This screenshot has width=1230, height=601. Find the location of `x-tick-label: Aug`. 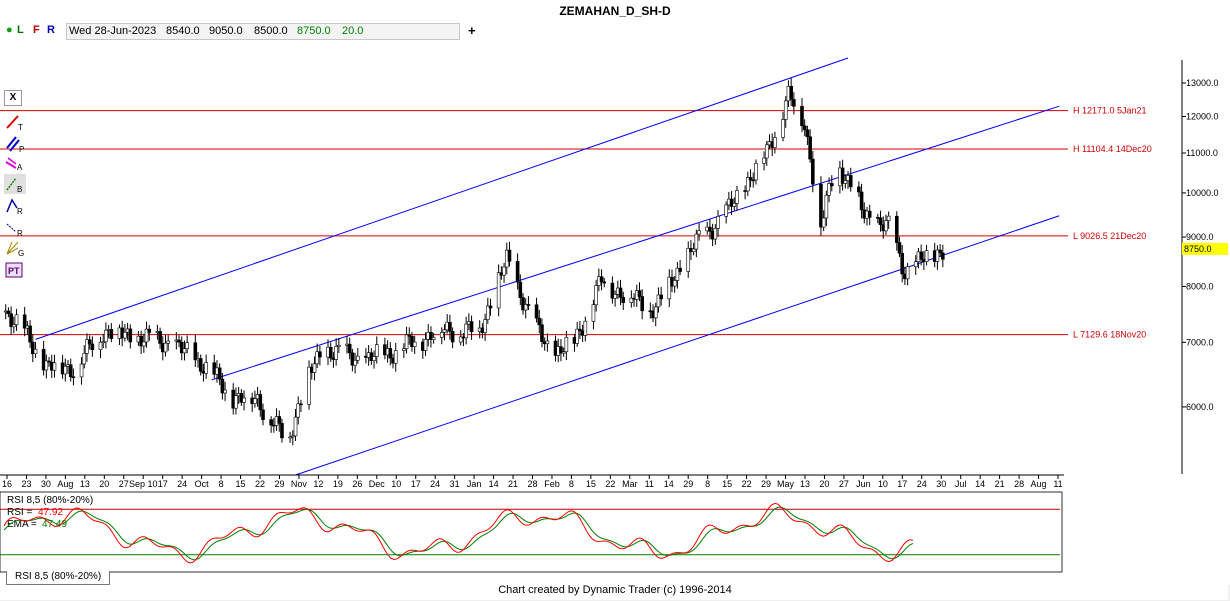

x-tick-label: Aug is located at coordinates (65, 484).